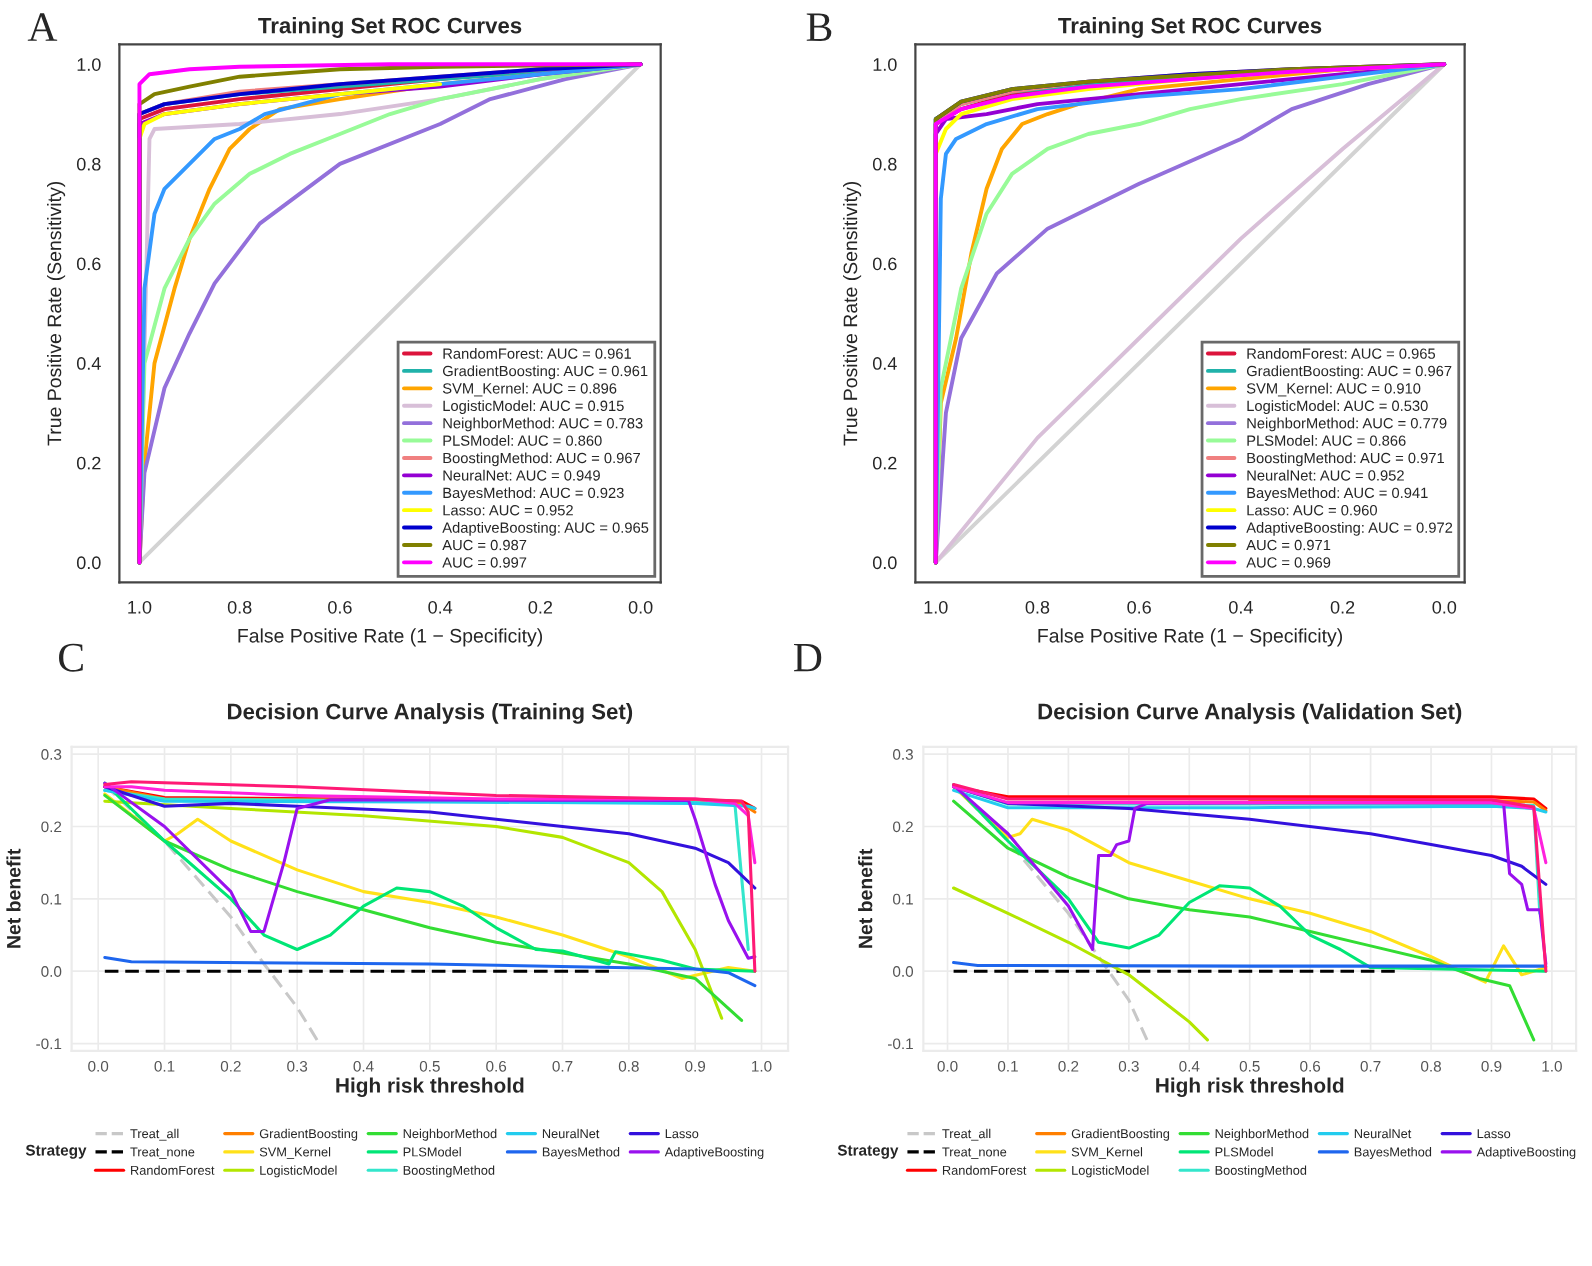 Image resolution: width=1592 pixels, height=1266 pixels. Describe the element at coordinates (1250, 713) in the screenshot. I see `chart-title: Decision Curve Analysis (Validation Set)` at that location.